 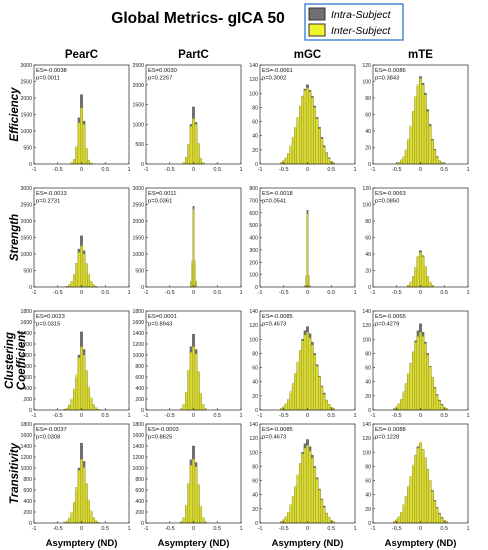 I want to click on p-value-label: p=0.0850, so click(x=387, y=202).